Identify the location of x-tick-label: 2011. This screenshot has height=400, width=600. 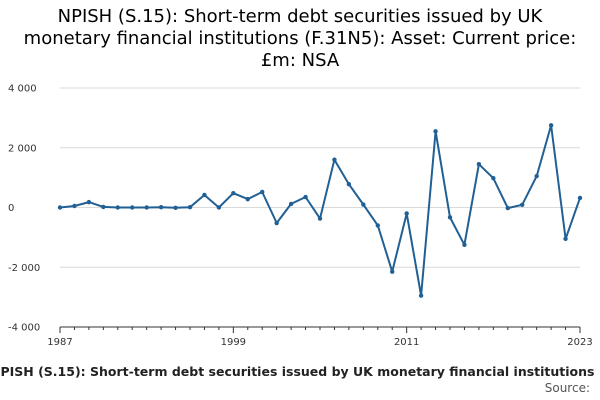
(406, 342).